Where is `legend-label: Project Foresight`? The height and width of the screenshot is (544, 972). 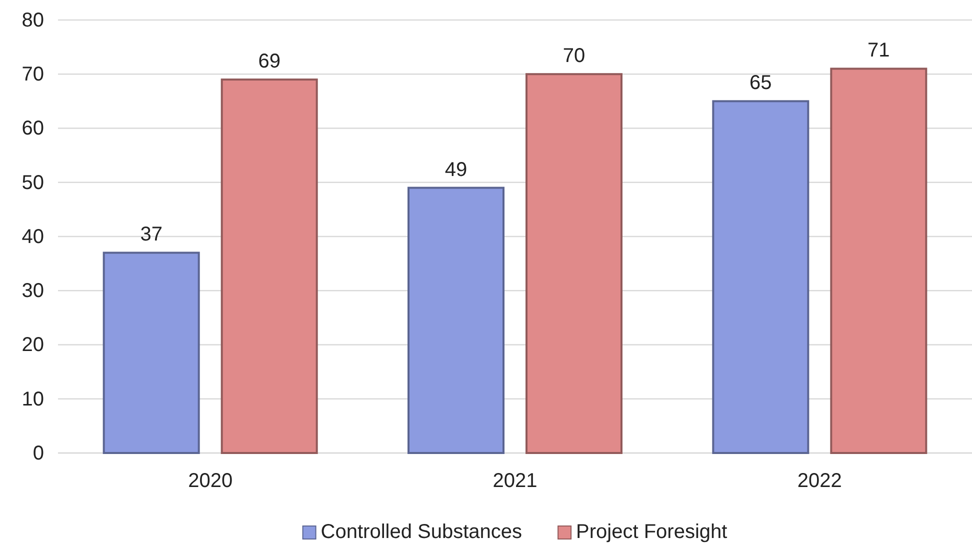
legend-label: Project Foresight is located at coordinates (652, 532).